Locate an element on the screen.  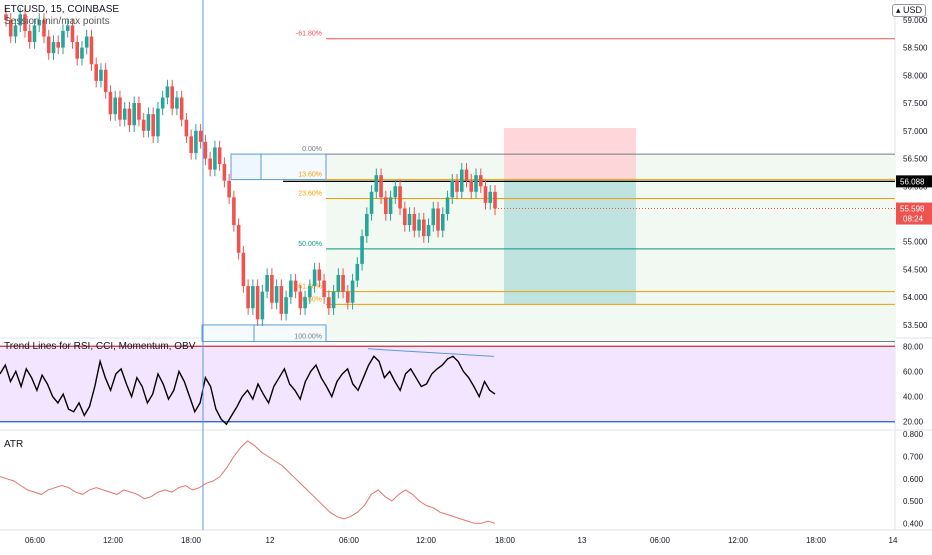
take-profit-zone is located at coordinates (570, 242).